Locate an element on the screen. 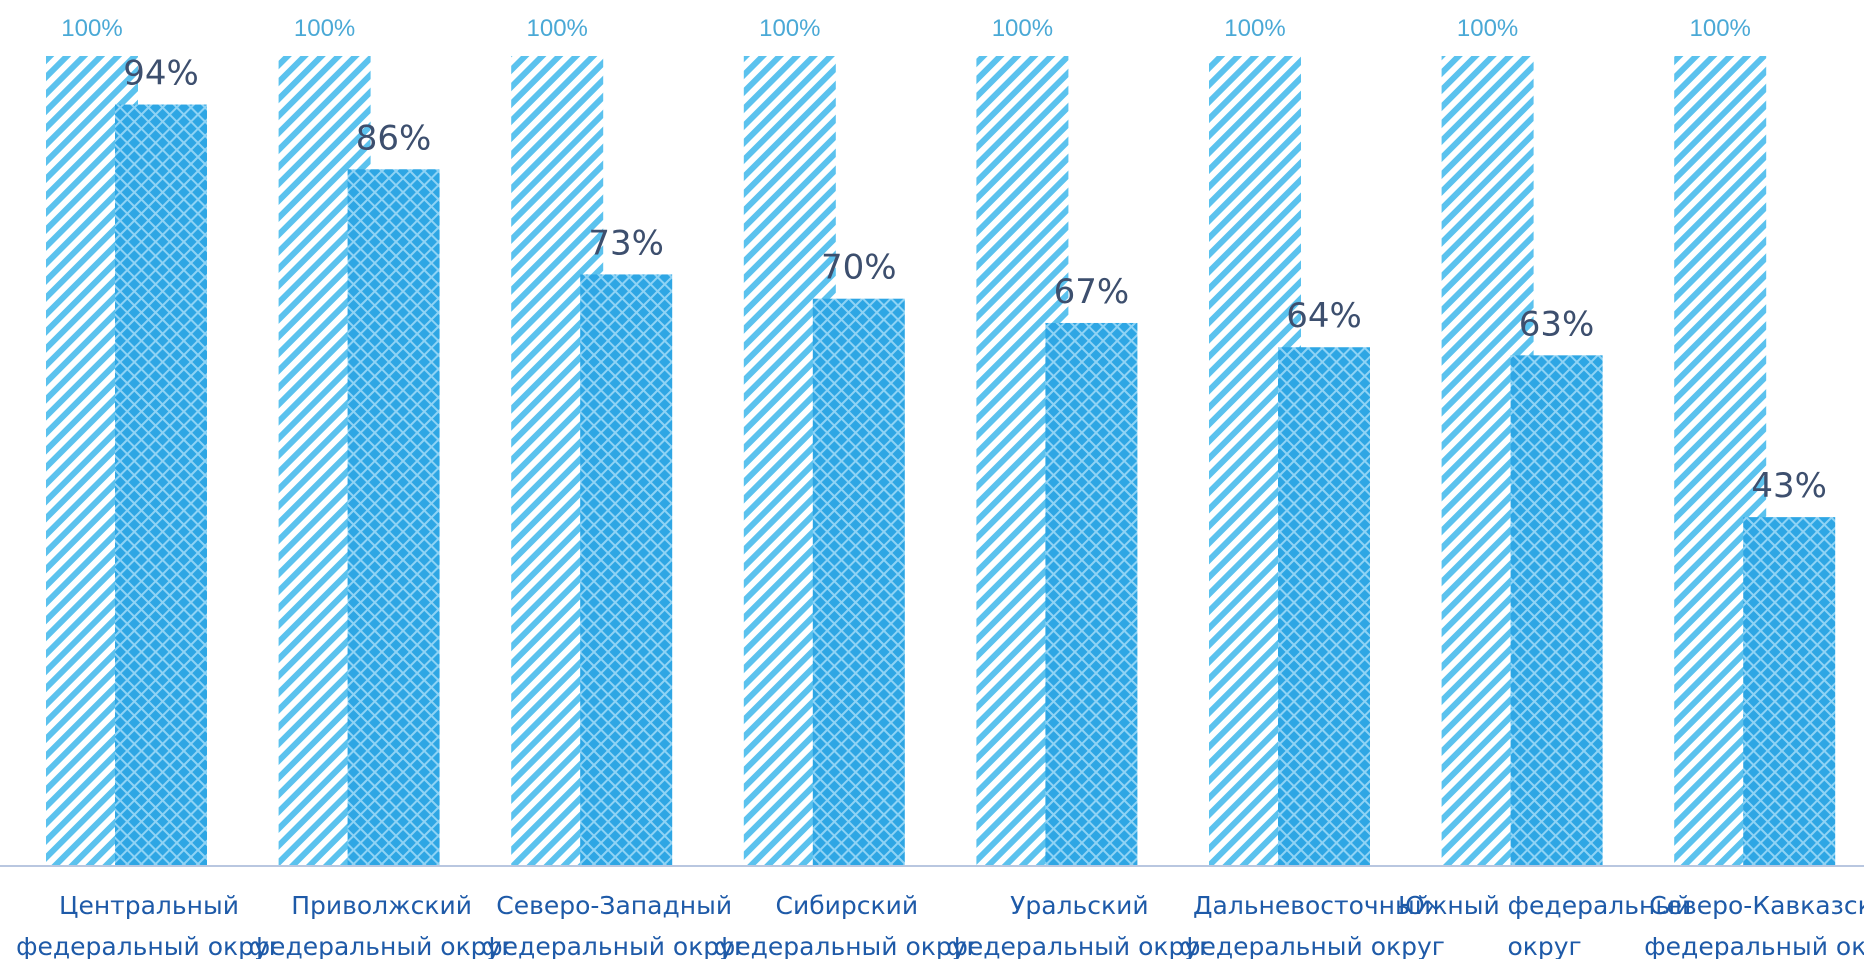 The image size is (1864, 959). category-label: Северо-Кавказский is located at coordinates (1756, 905).